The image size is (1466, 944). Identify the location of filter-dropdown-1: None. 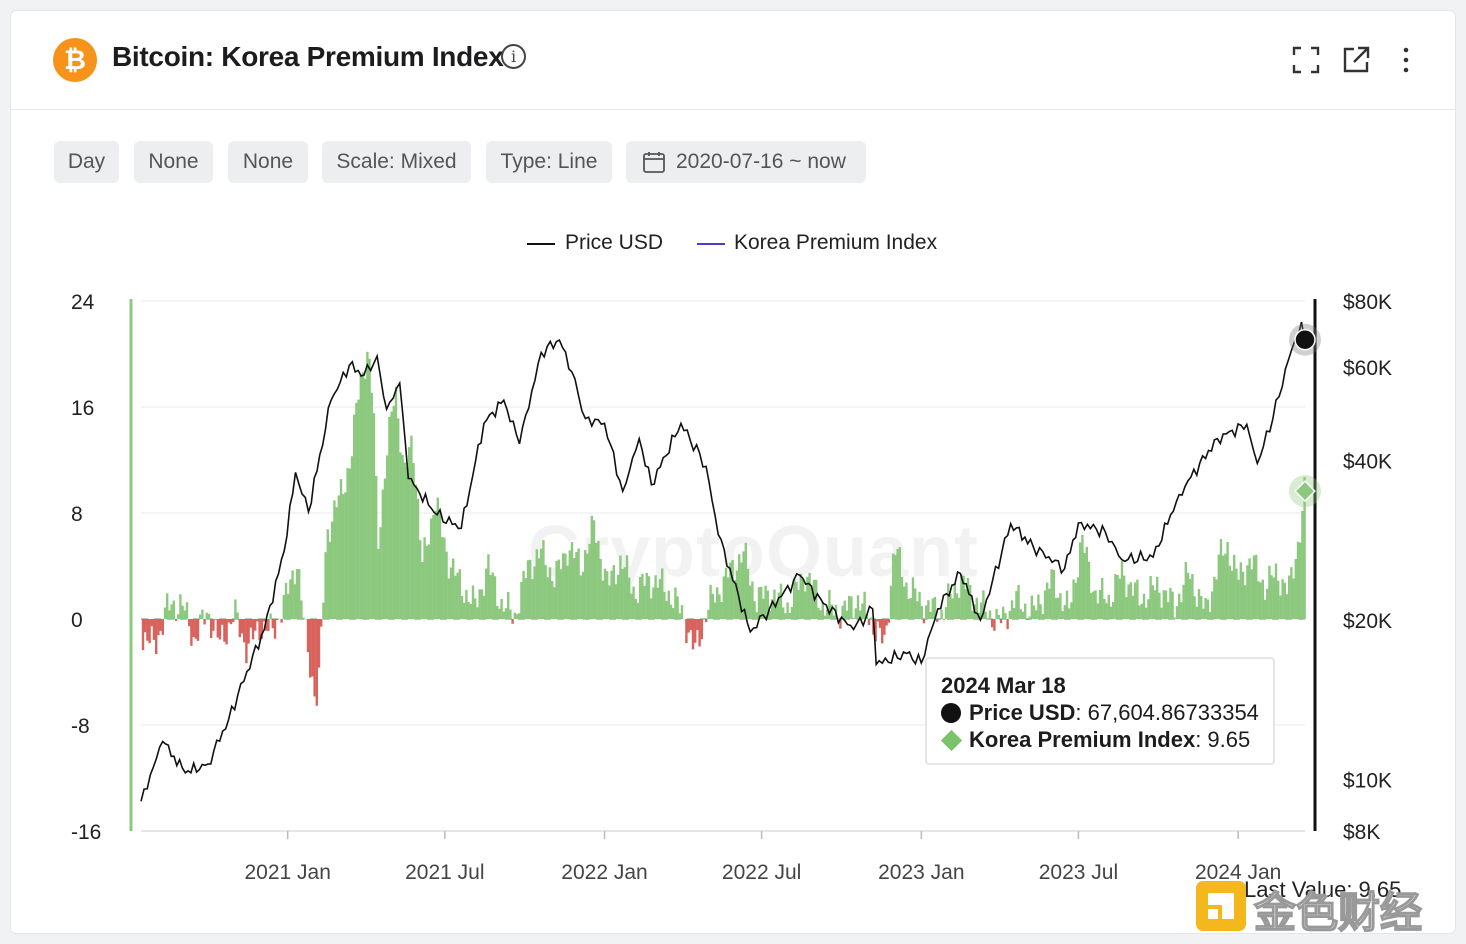
(173, 162).